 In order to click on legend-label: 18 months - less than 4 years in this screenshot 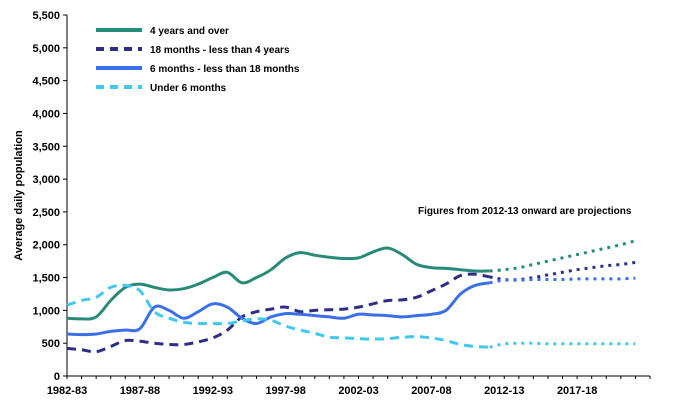, I will do `click(220, 50)`.